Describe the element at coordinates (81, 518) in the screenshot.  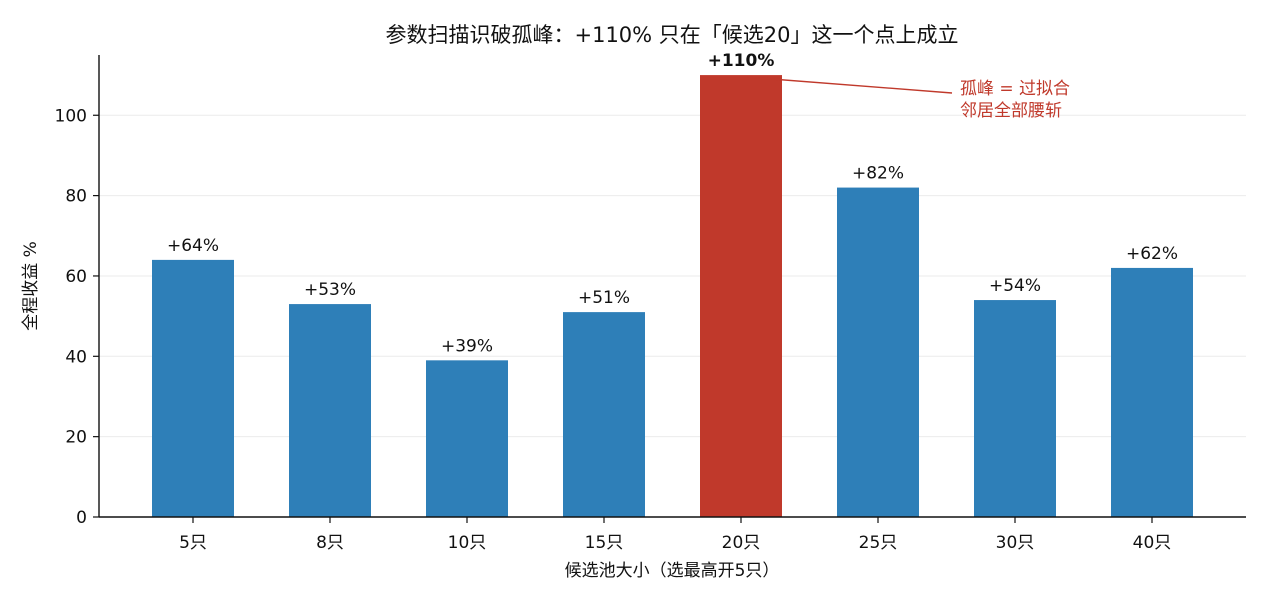
I see `y-tick-label: 0` at that location.